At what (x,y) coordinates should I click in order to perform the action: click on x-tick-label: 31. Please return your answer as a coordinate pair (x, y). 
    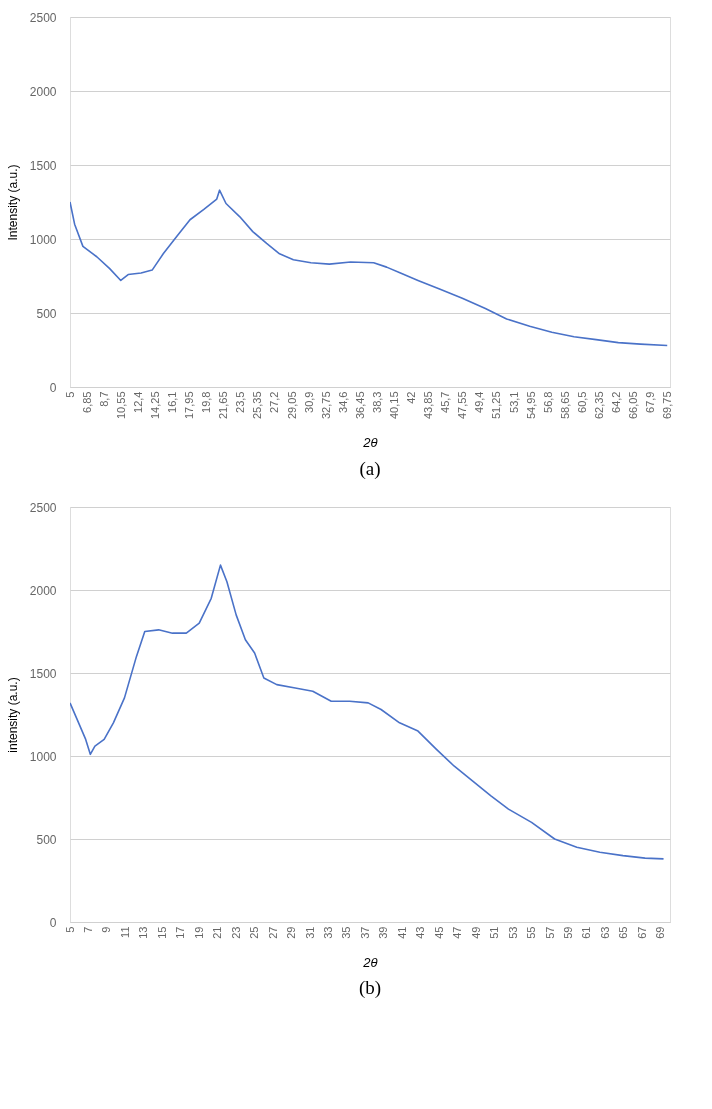
    Looking at the image, I should click on (309, 932).